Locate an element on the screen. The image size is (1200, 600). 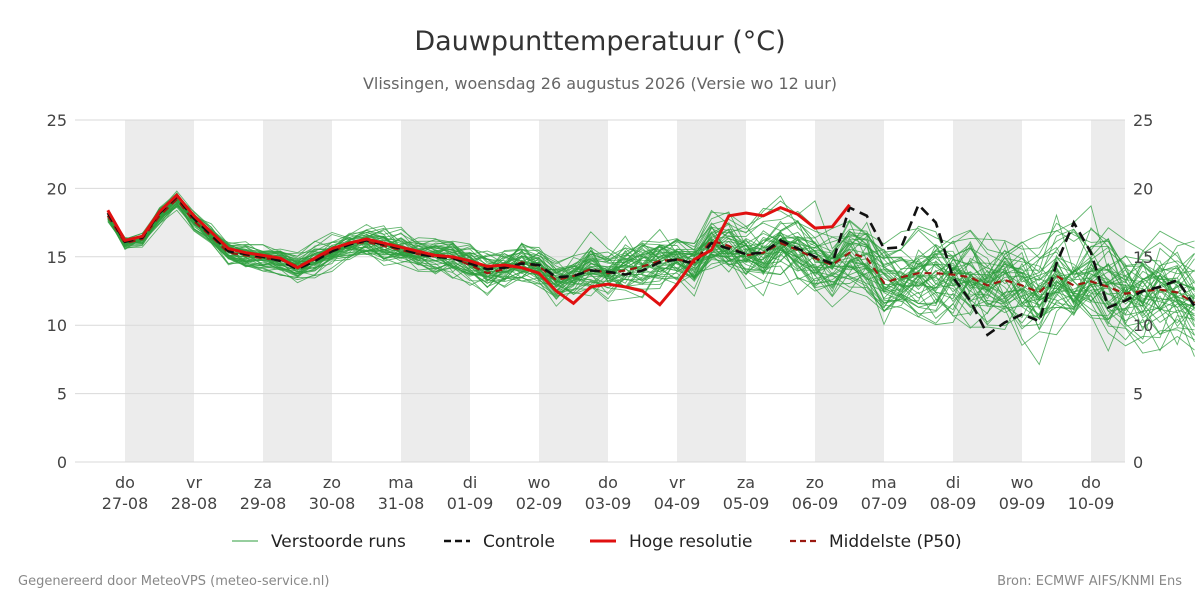
y-tick-label: 0 is located at coordinates (62, 462).